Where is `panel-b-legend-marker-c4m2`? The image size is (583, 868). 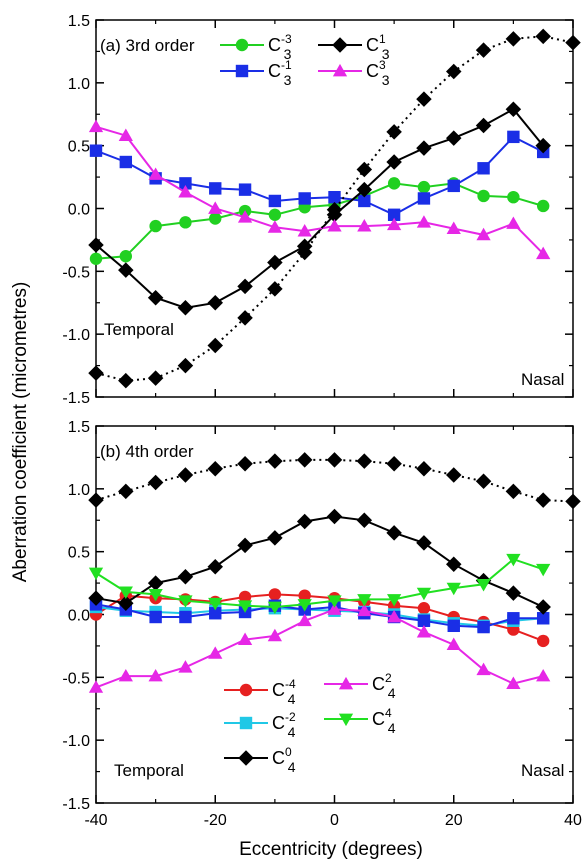
panel-b-legend-marker-c4m2 is located at coordinates (246, 723).